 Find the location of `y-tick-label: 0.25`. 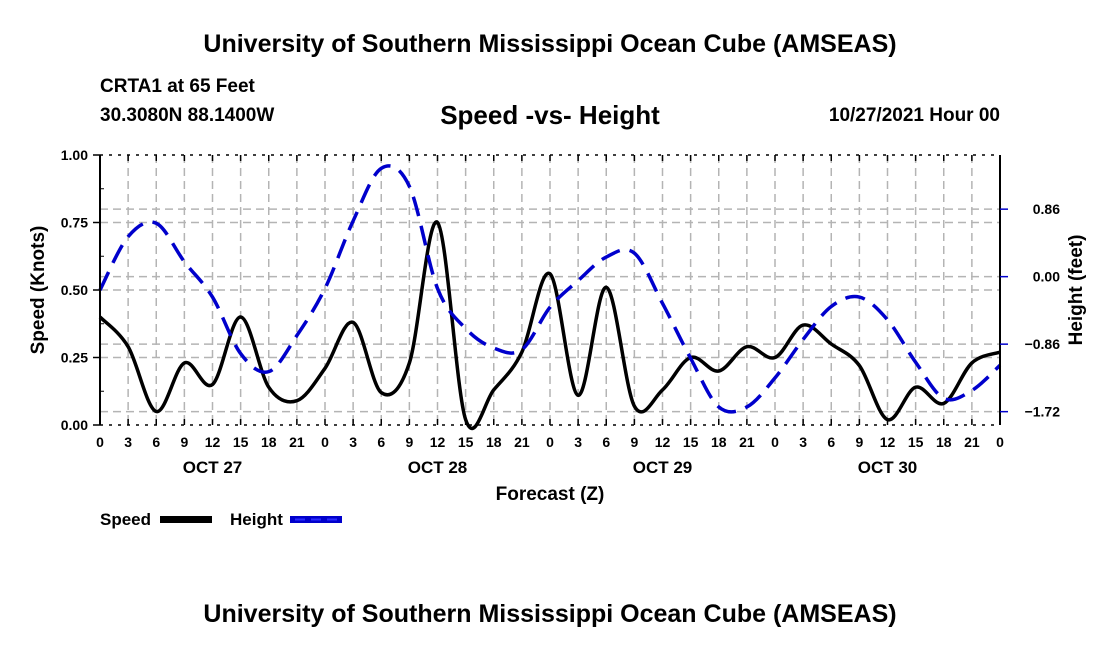

y-tick-label: 0.25 is located at coordinates (74, 358).